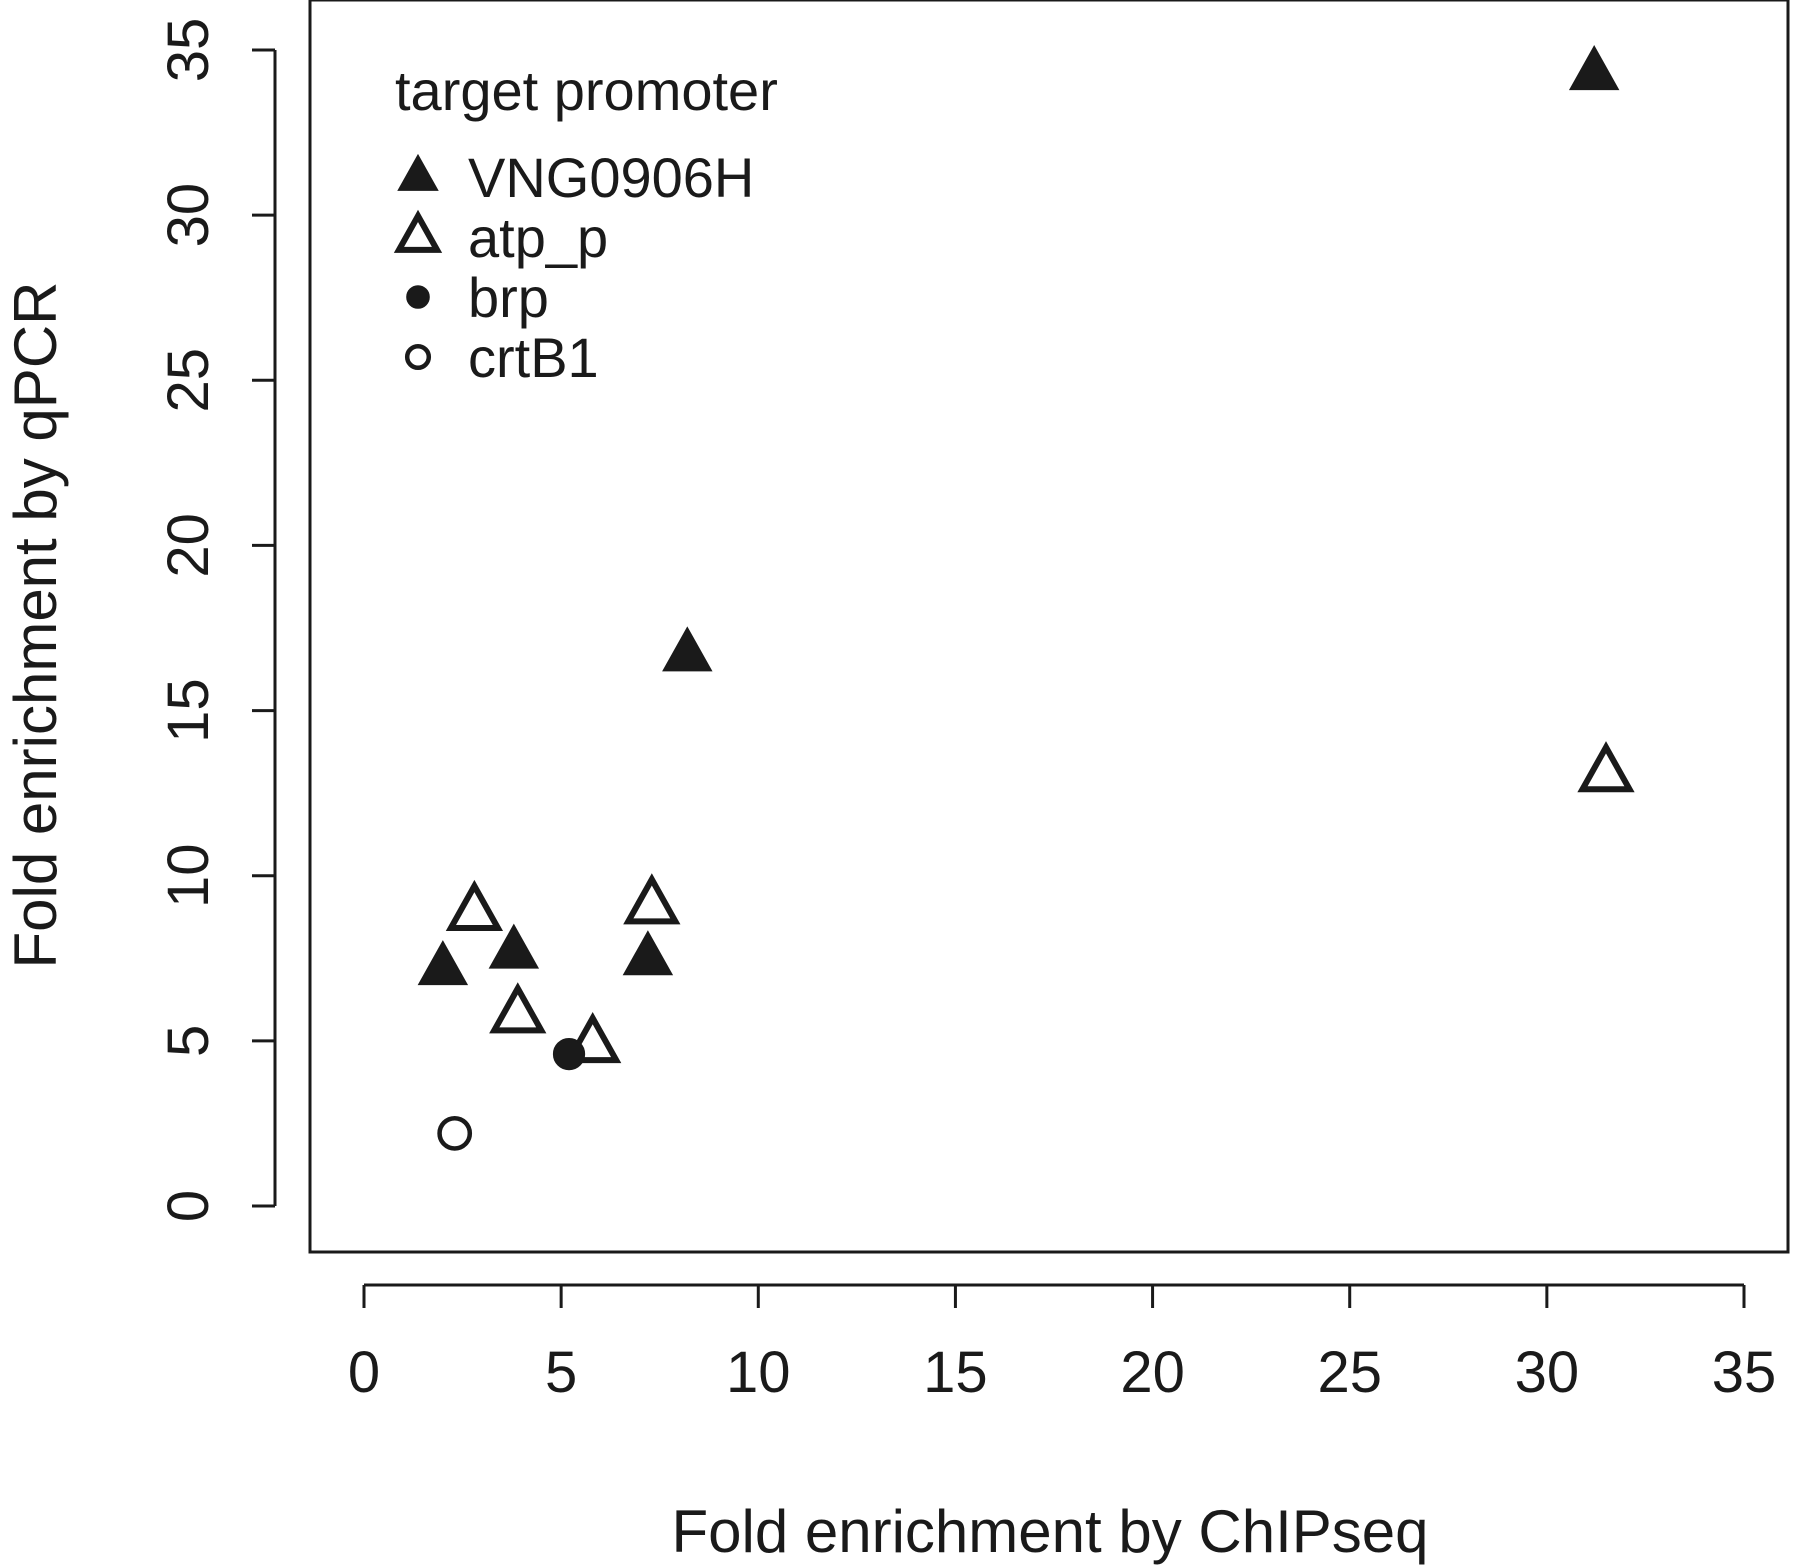 This screenshot has width=1800, height=1568. I want to click on y-tick-label: 20, so click(188, 545).